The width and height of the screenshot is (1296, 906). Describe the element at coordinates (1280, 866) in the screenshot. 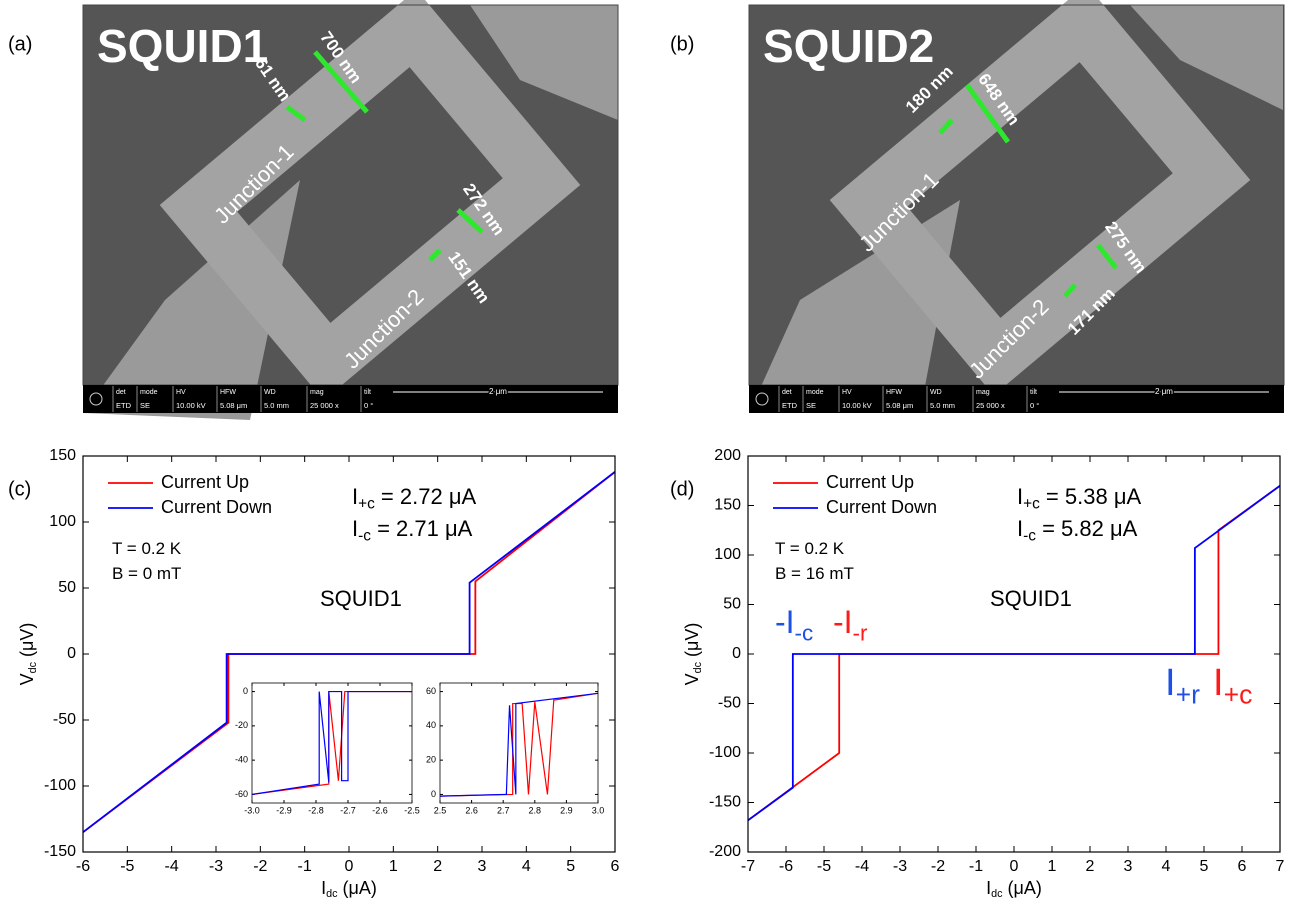

I see `x-tick-label: 7` at that location.